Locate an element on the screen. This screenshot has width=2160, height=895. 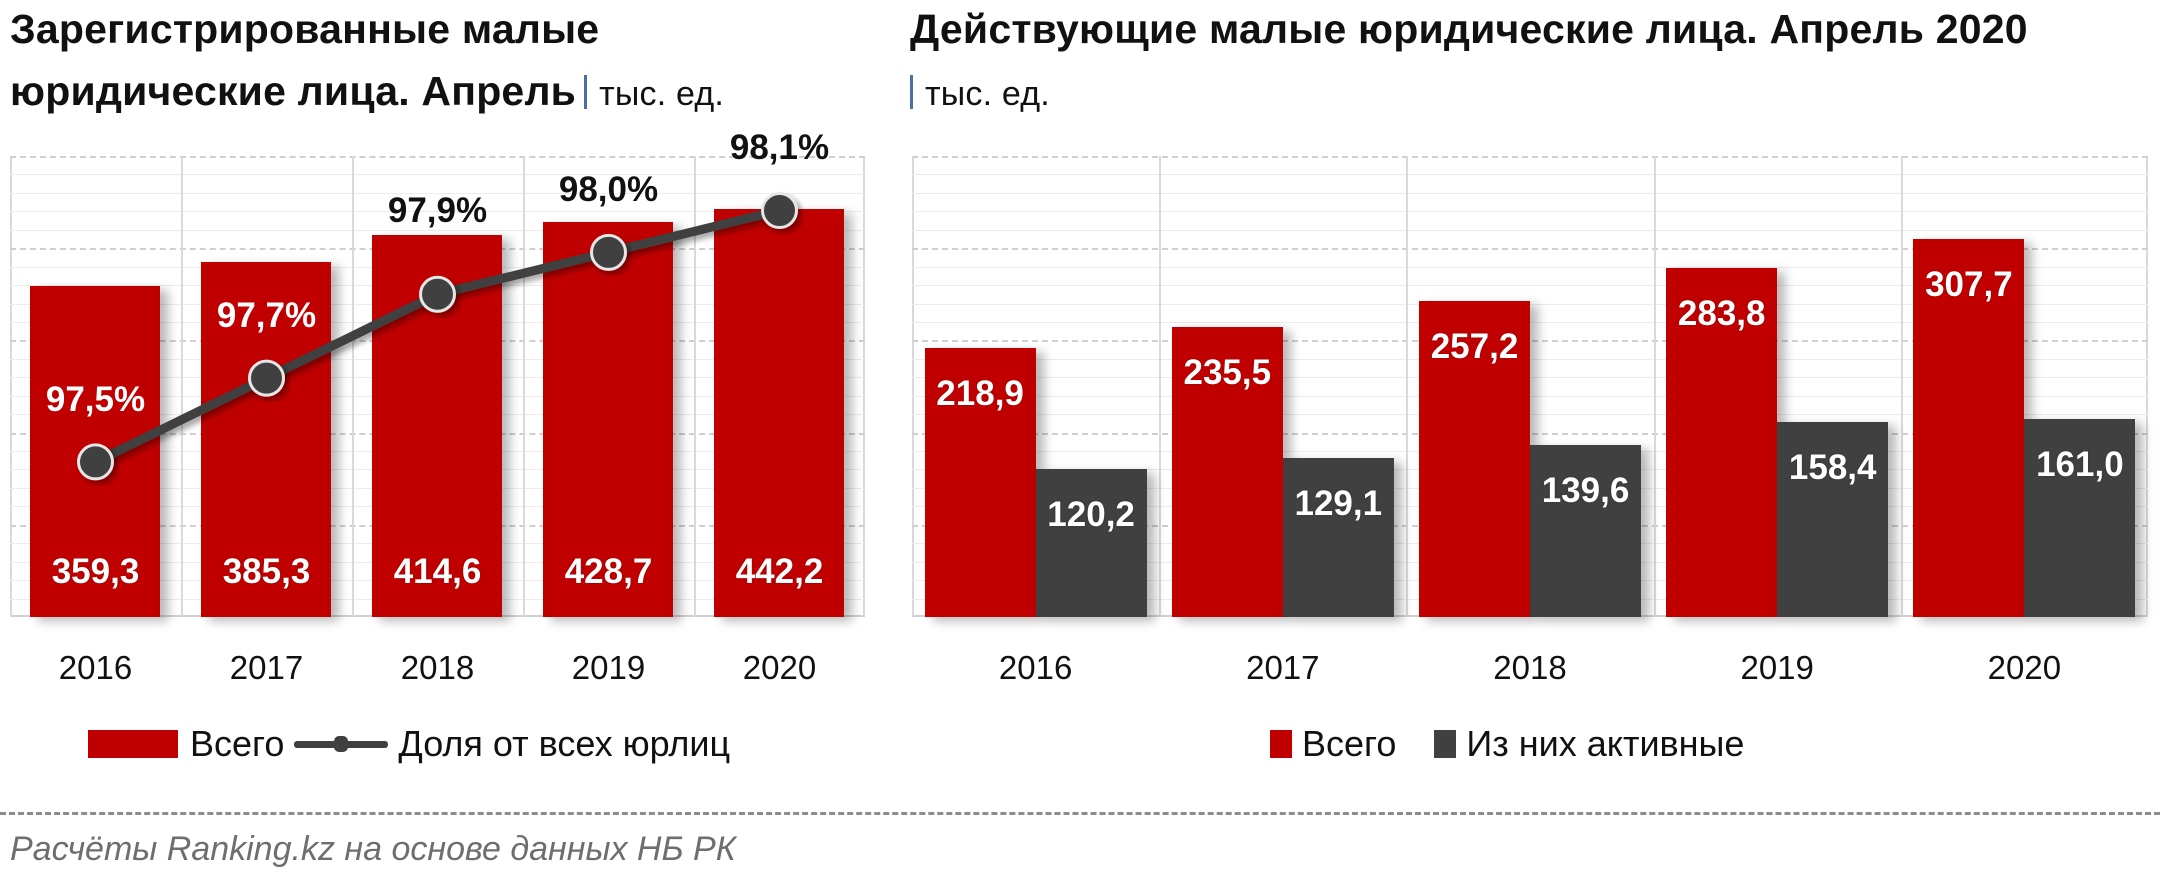
left-chart-legend: Всего Доля от всех юрлиц is located at coordinates (409, 743).